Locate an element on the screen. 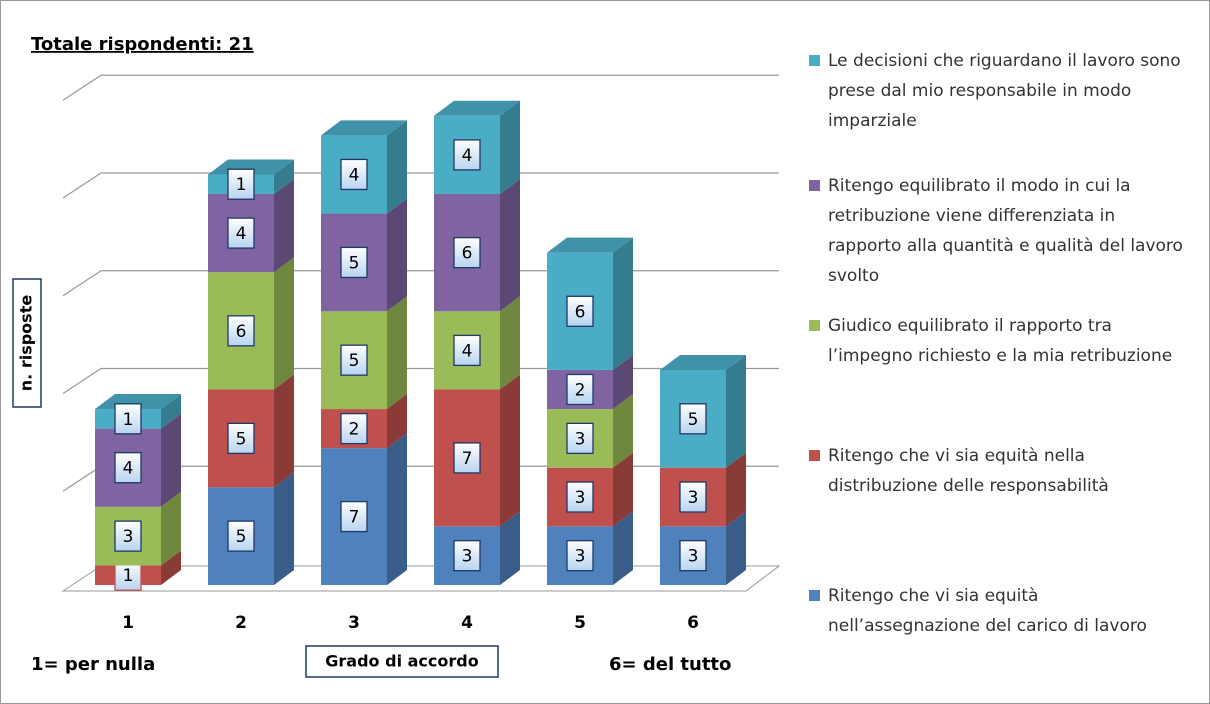 The image size is (1210, 704). data-label: 2 is located at coordinates (354, 430).